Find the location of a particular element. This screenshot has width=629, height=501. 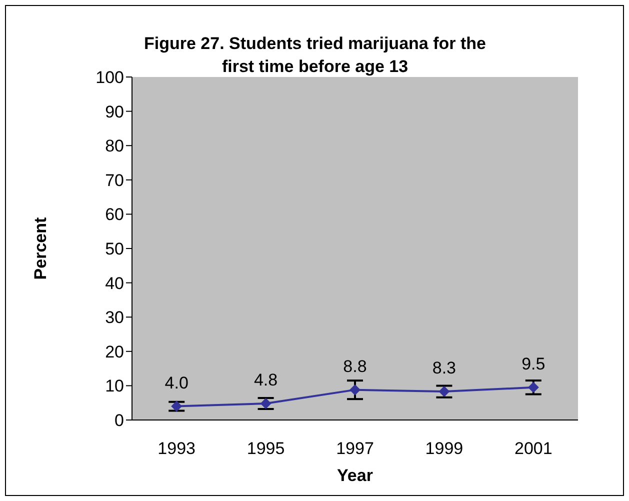

y-tick-label: 90 is located at coordinates (114, 112).